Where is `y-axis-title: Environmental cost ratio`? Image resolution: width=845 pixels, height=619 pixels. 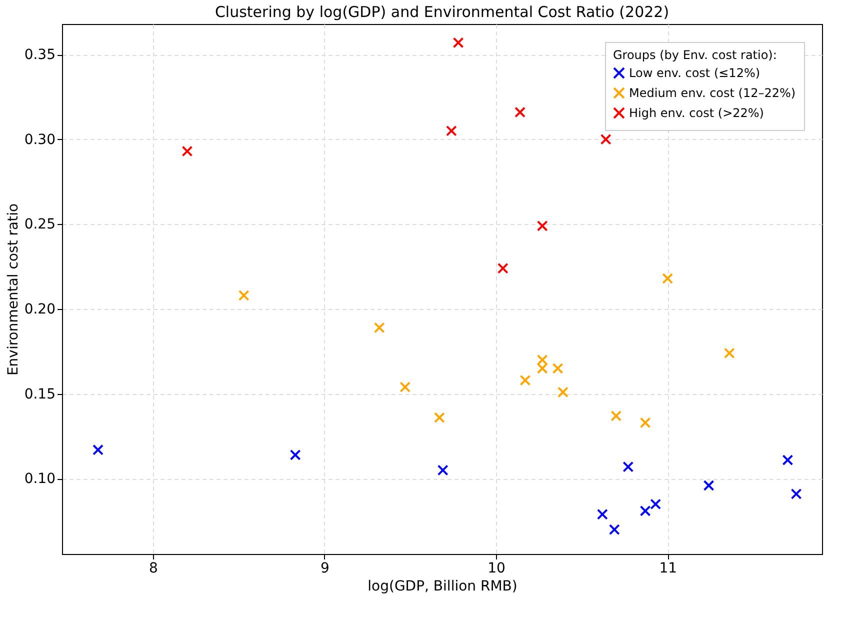
y-axis-title: Environmental cost ratio is located at coordinates (13, 289).